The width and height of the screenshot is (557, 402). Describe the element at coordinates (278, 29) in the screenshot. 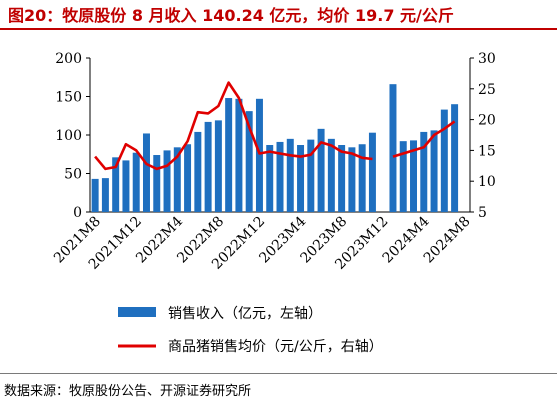

I see `title-rule` at that location.